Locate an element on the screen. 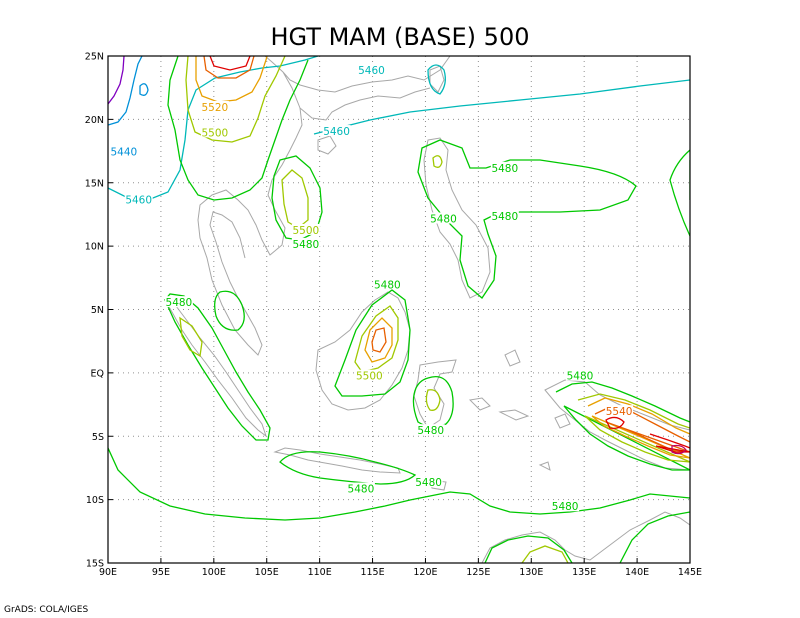  coastline-borneo is located at coordinates (363, 351).